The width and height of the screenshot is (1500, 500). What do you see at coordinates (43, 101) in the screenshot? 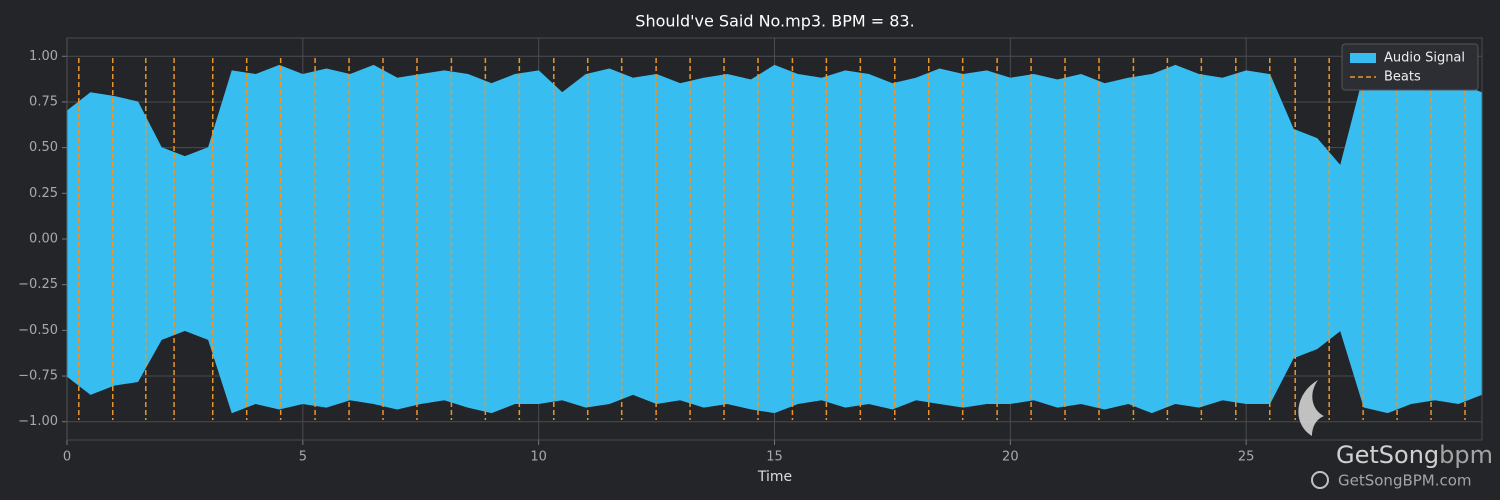
I see `y-tick-label: 0.75` at bounding box center [43, 101].